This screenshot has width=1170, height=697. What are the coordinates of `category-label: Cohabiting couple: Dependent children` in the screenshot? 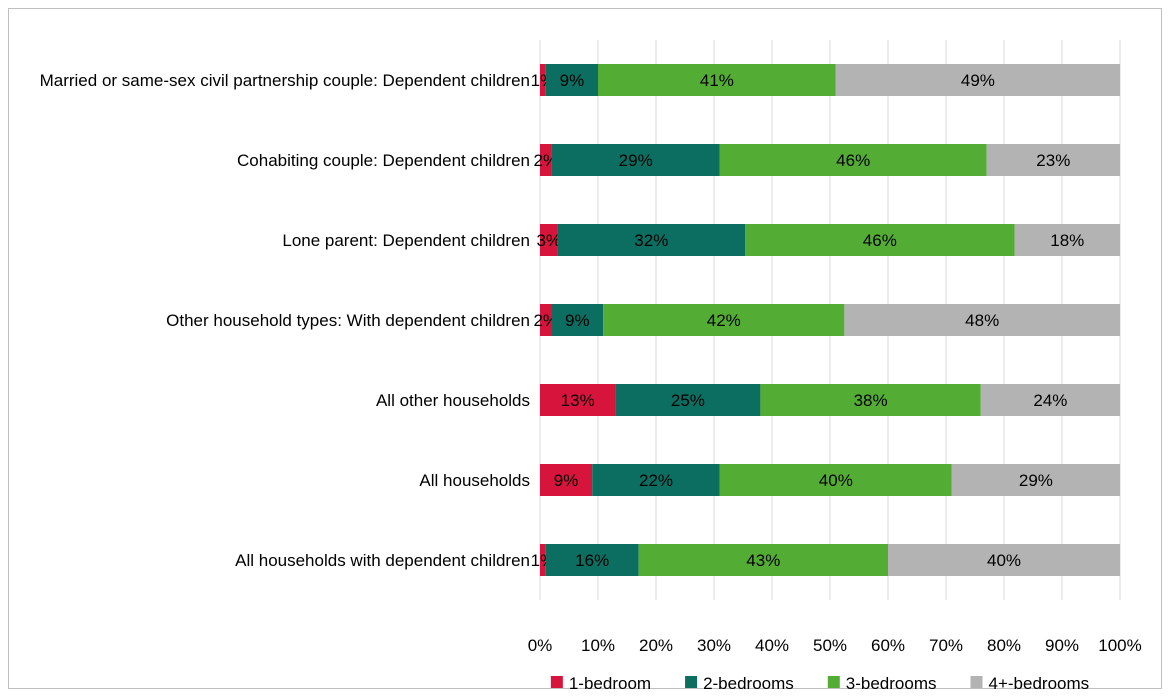 It's located at (383, 160).